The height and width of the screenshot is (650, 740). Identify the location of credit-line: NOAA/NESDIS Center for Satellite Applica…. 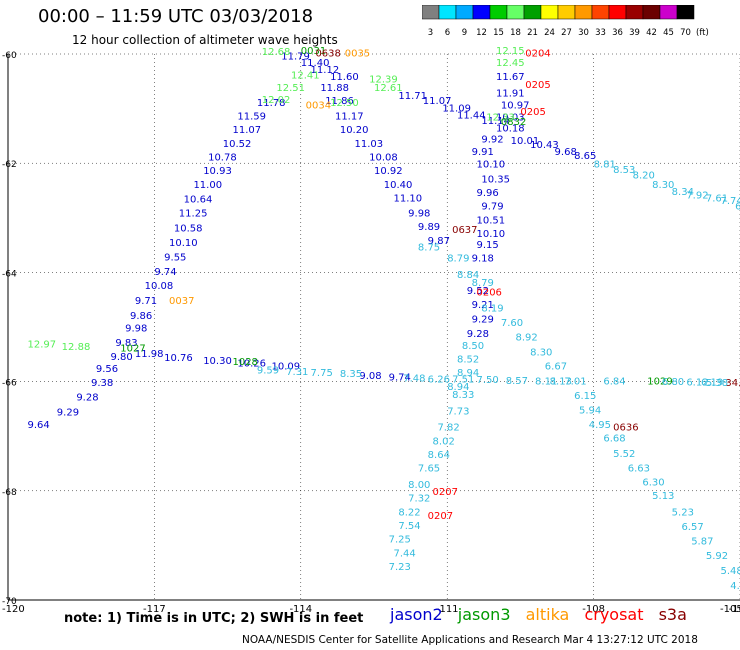
(470, 640).